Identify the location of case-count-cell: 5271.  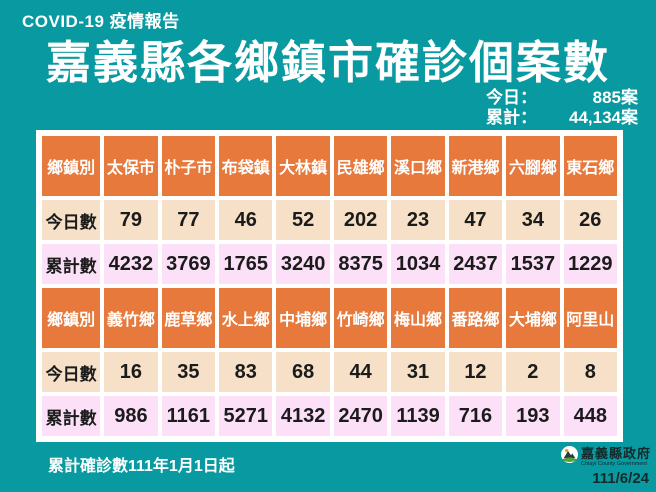
(246, 416).